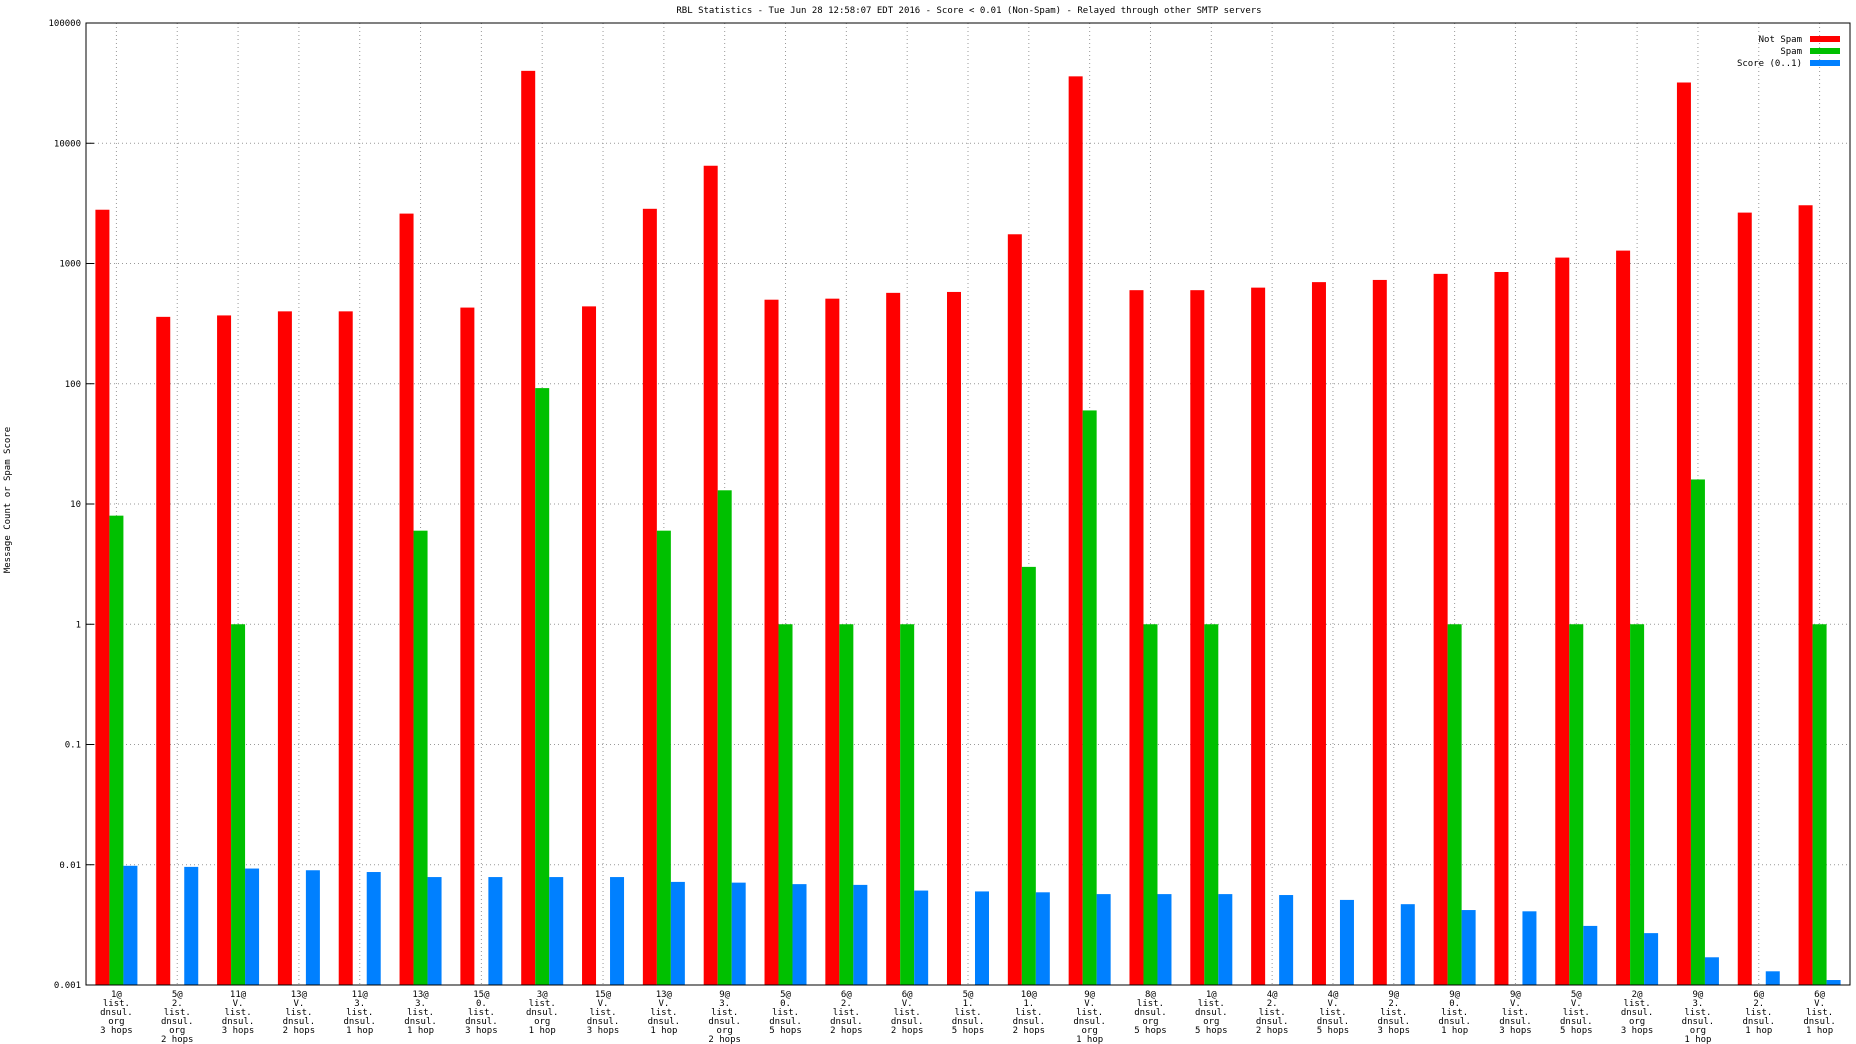 The height and width of the screenshot is (1044, 1856). I want to click on x-tick-label: 15@ V. list. dnsul. 3 hops, so click(603, 1013).